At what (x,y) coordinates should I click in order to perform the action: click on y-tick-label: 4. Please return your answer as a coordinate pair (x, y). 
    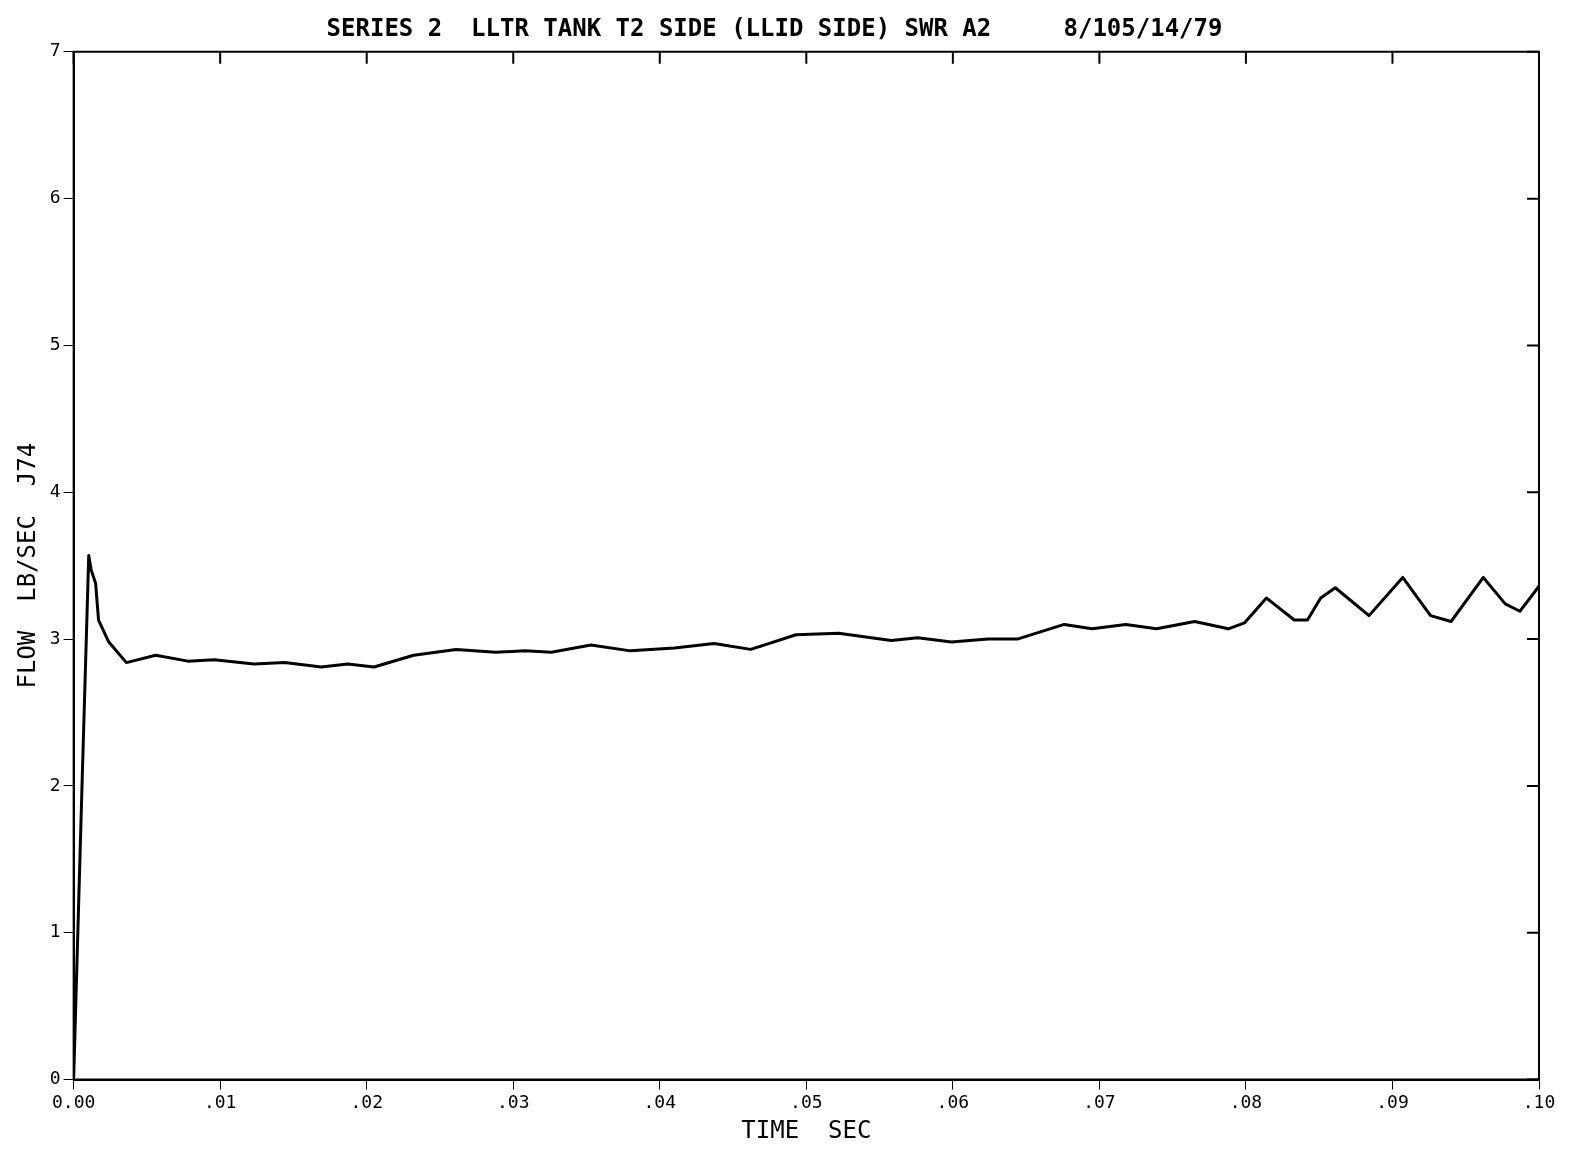
    Looking at the image, I should click on (55, 490).